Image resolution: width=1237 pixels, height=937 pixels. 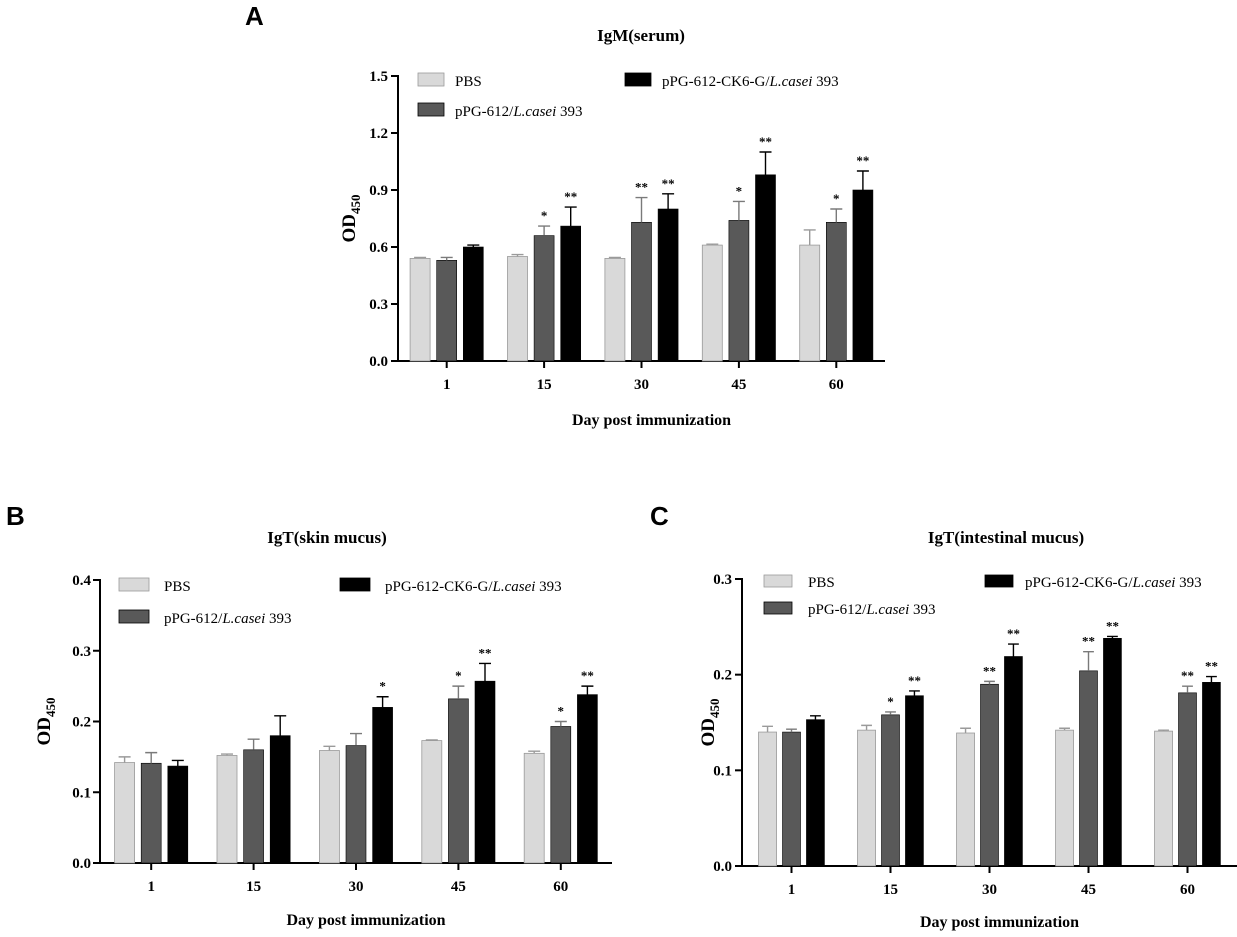 I want to click on x-tick-label: 45, so click(x=738, y=385).